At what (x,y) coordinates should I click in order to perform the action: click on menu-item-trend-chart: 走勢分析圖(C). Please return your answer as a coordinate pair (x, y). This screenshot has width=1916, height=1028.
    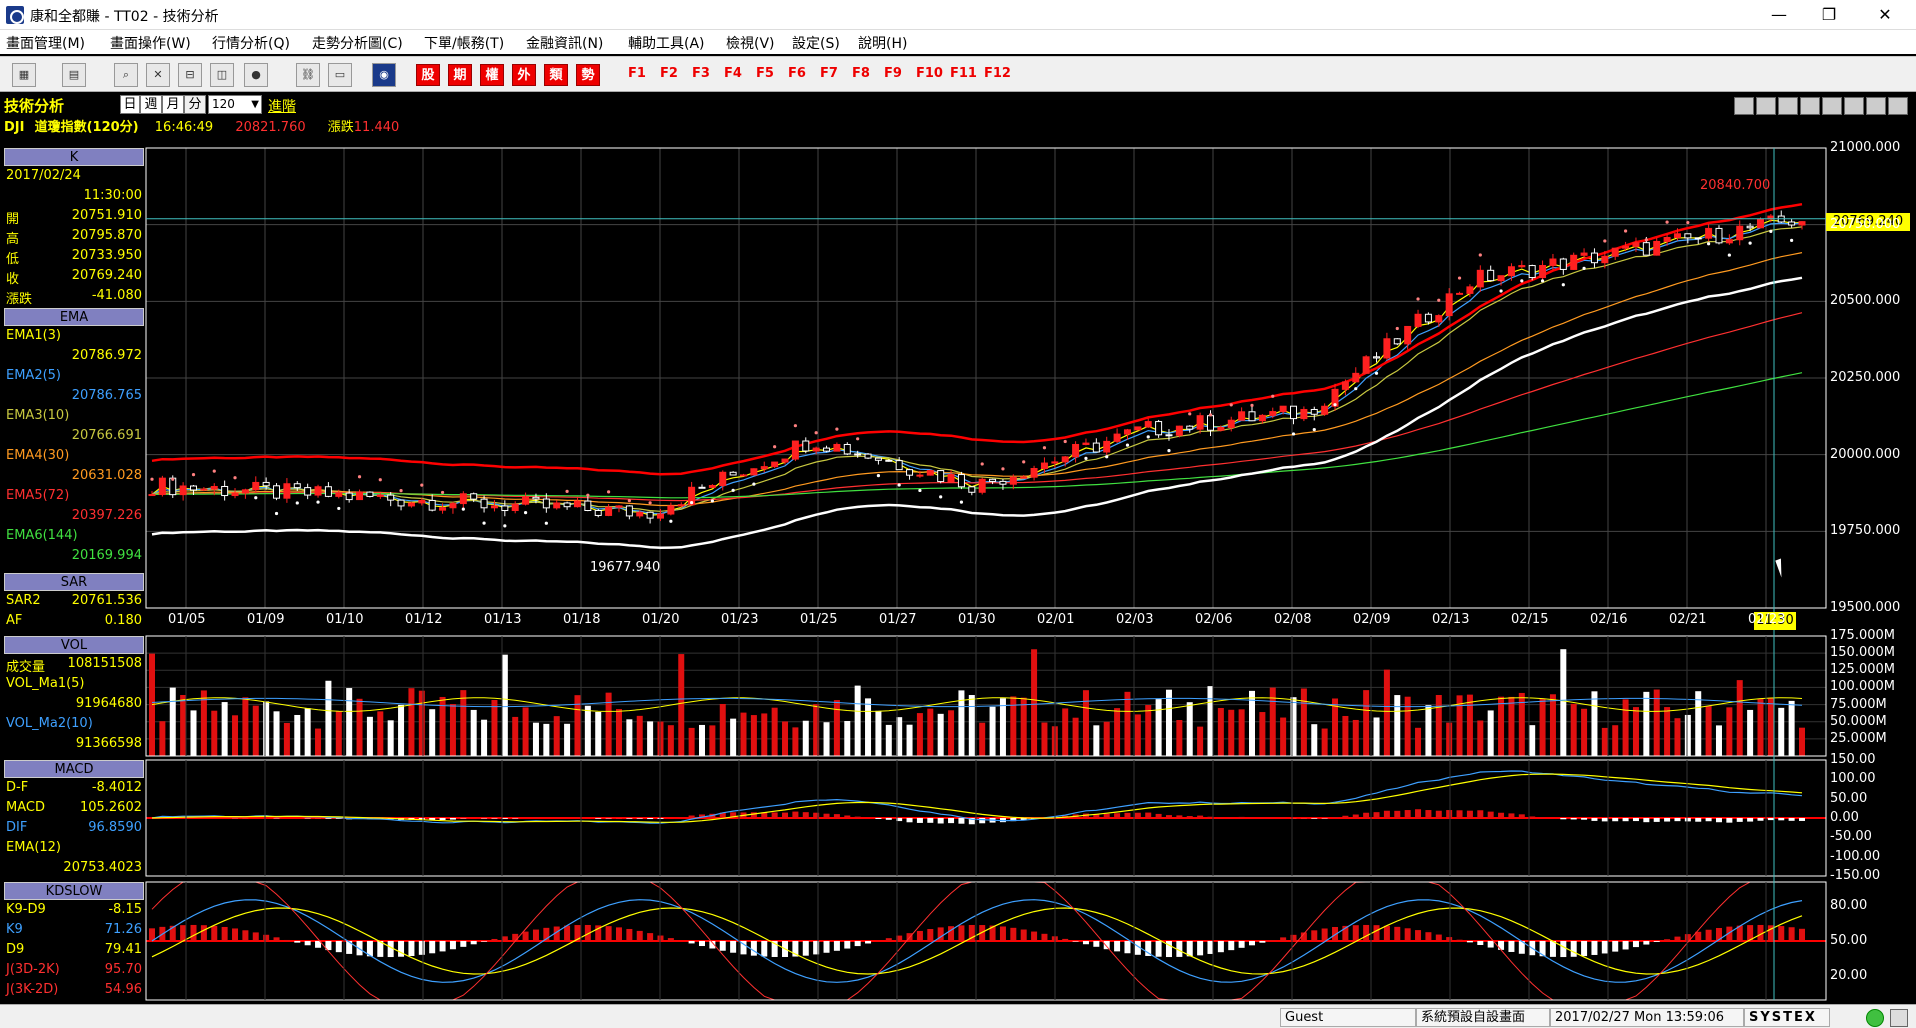
    Looking at the image, I should click on (357, 44).